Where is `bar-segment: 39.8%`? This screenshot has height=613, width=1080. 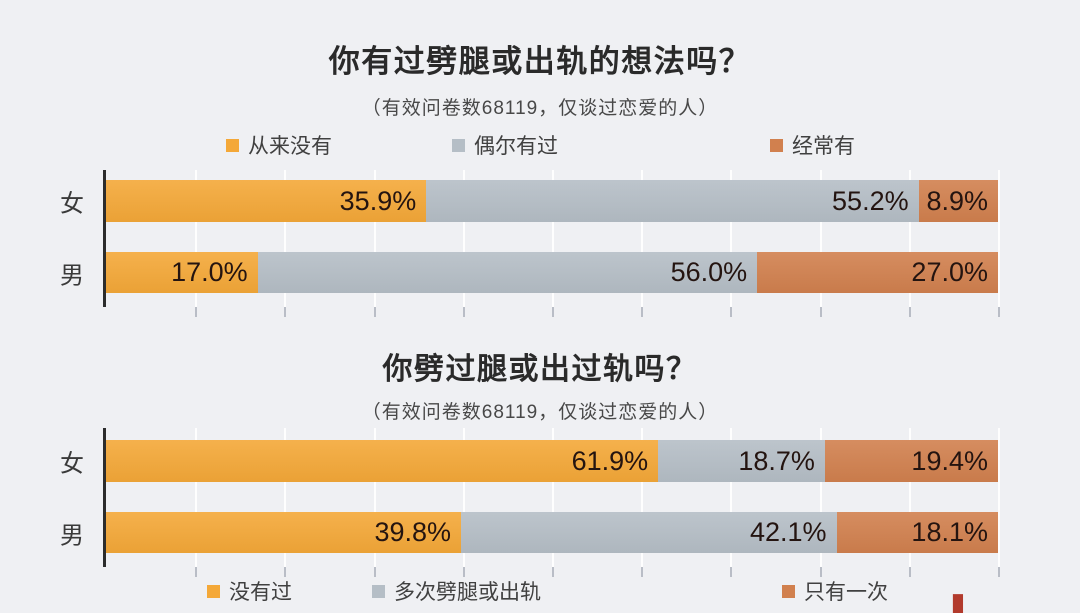 bar-segment: 39.8% is located at coordinates (284, 532).